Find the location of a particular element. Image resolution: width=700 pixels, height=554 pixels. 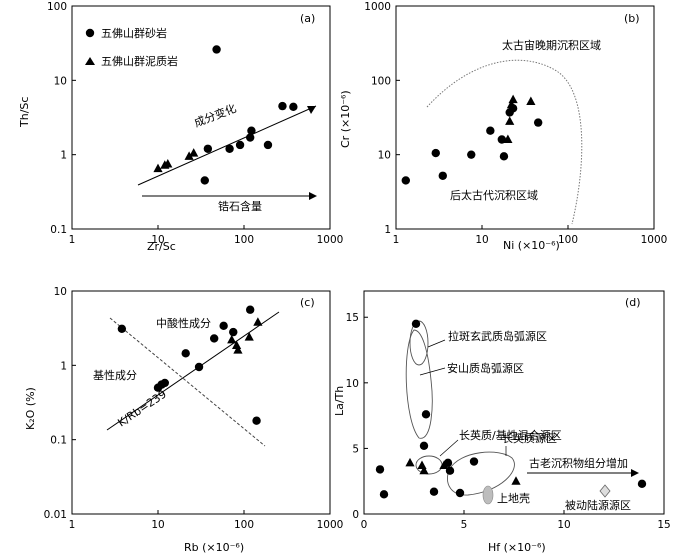

x-tick-label: 15 is located at coordinates (663, 525).